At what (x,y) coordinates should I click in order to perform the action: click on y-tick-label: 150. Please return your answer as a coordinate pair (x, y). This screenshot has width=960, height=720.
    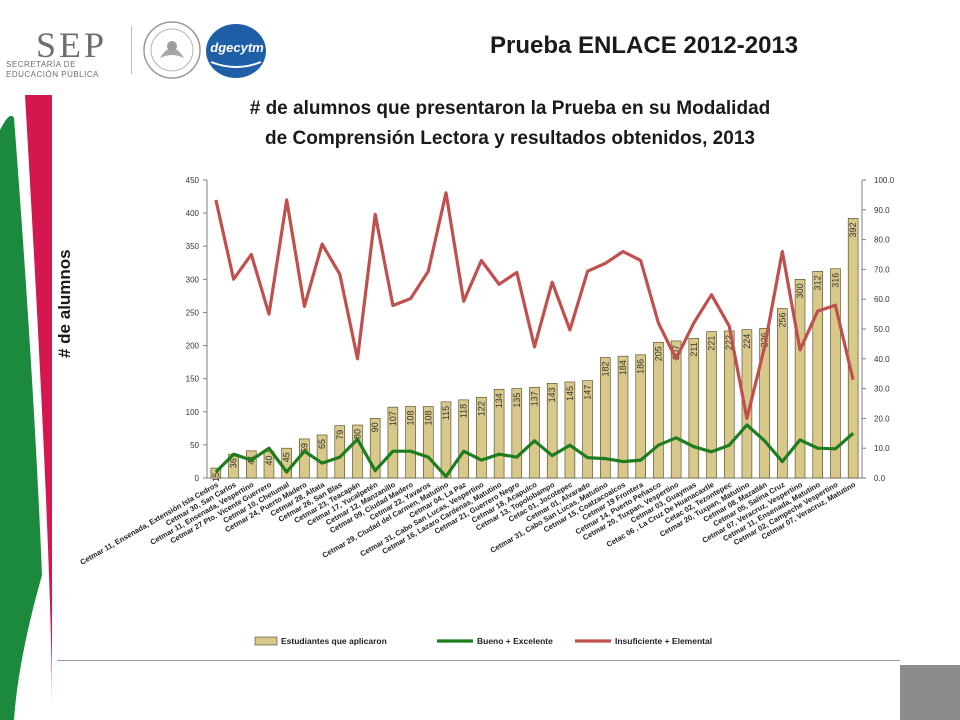
    Looking at the image, I should click on (193, 379).